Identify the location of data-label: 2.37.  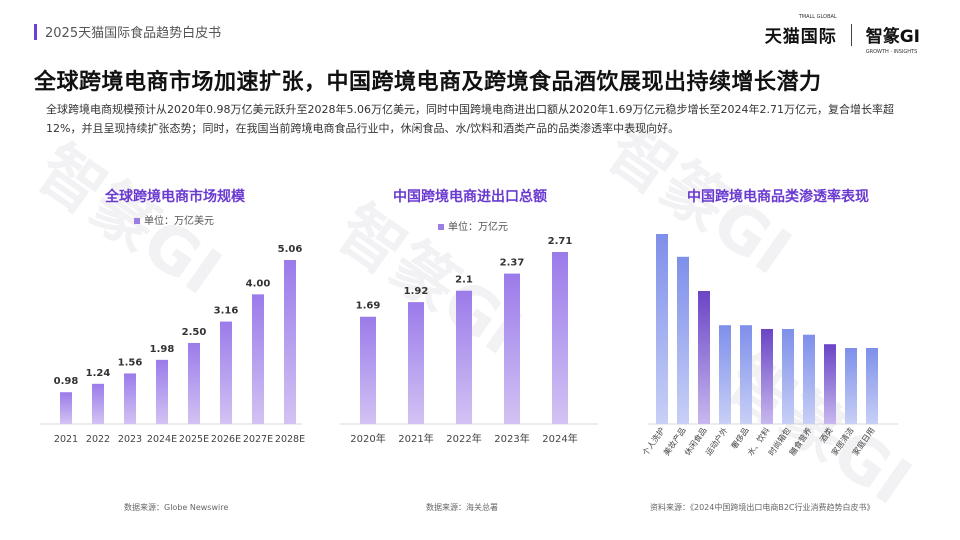
(512, 263).